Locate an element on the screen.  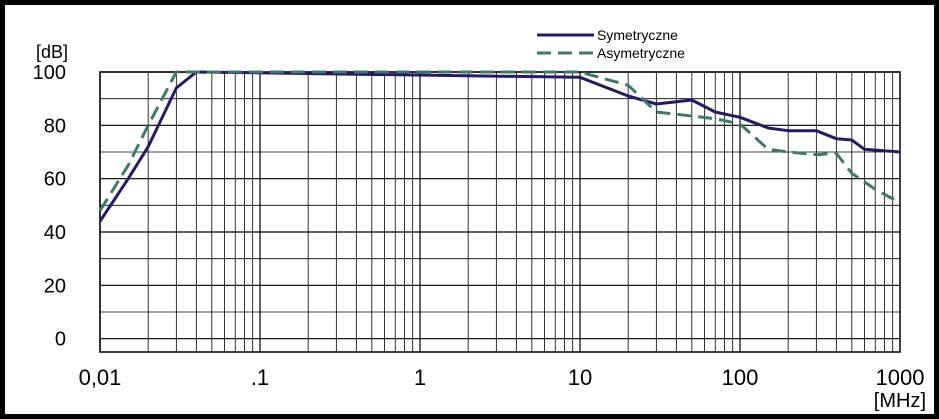
x-tick-label: 1 is located at coordinates (420, 377).